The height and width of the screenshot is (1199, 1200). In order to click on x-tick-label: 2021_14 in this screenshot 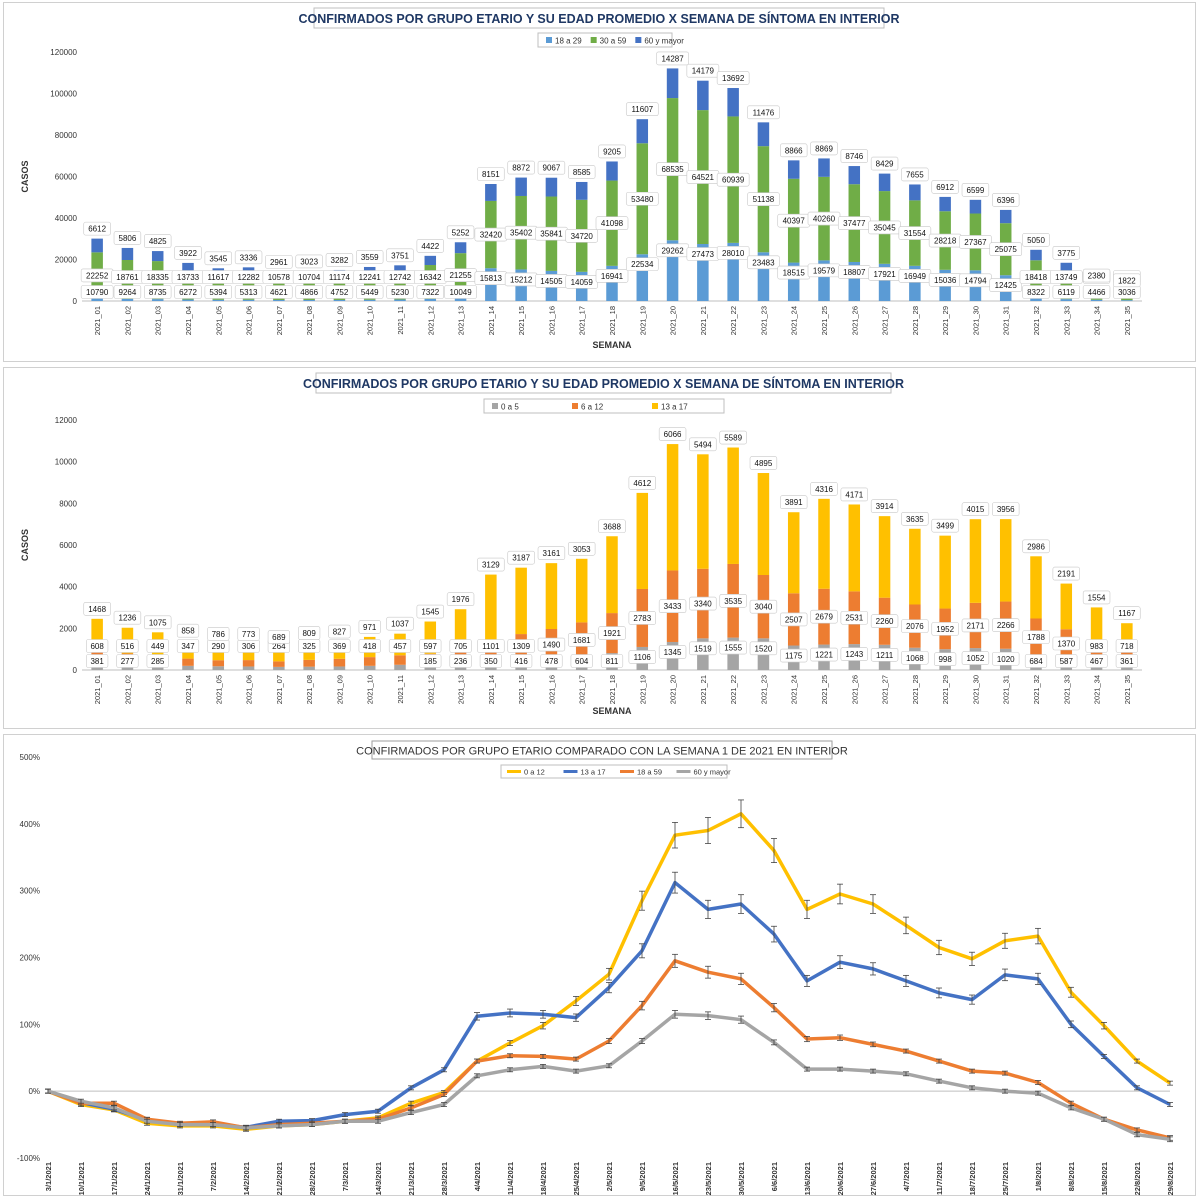, I will do `click(491, 689)`.